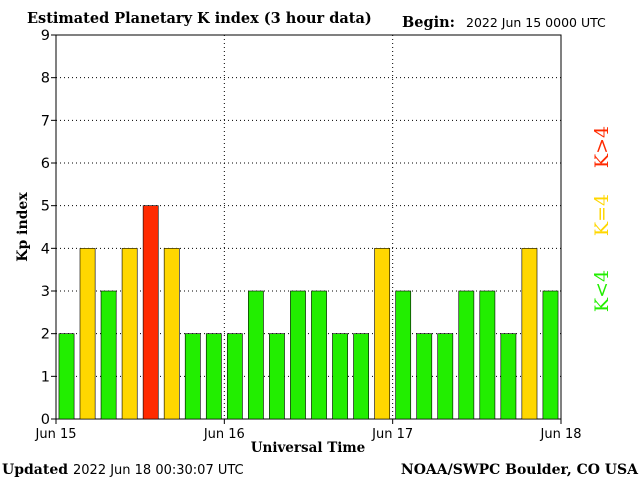 The height and width of the screenshot is (480, 640). Describe the element at coordinates (224, 434) in the screenshot. I see `x-tick-label: Jun 16` at that location.